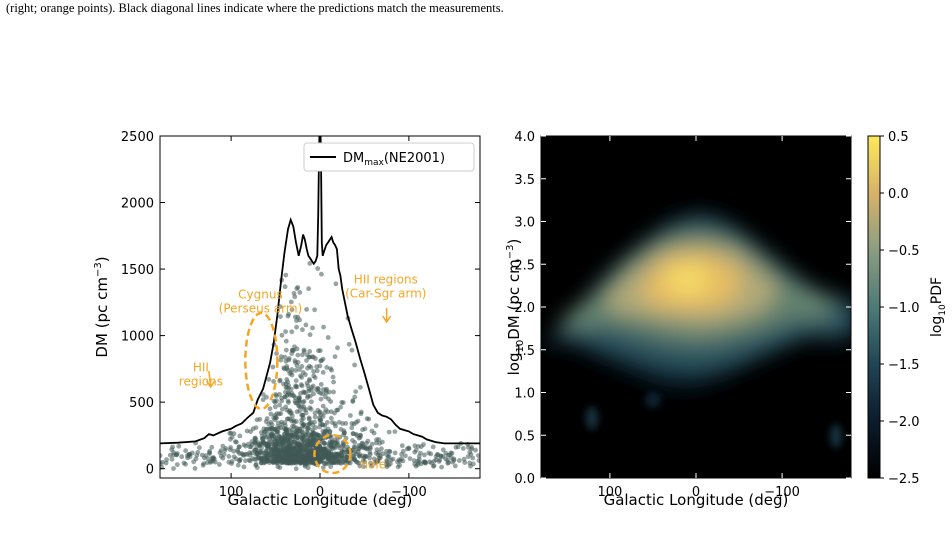 The height and width of the screenshot is (545, 952). I want to click on right-y-tick-label: 3.5, so click(524, 180).